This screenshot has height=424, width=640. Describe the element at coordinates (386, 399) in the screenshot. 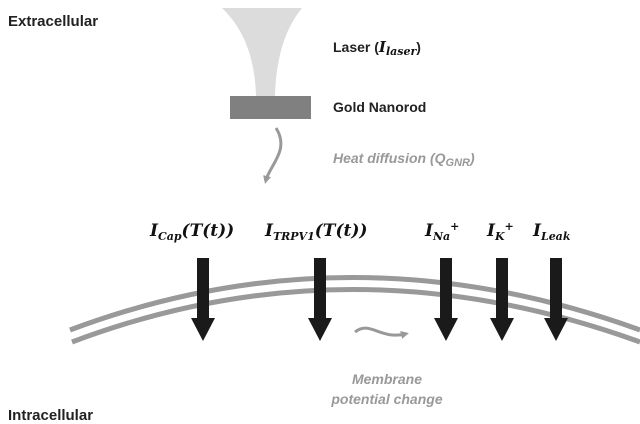

I see `membrane-label: potential change` at that location.